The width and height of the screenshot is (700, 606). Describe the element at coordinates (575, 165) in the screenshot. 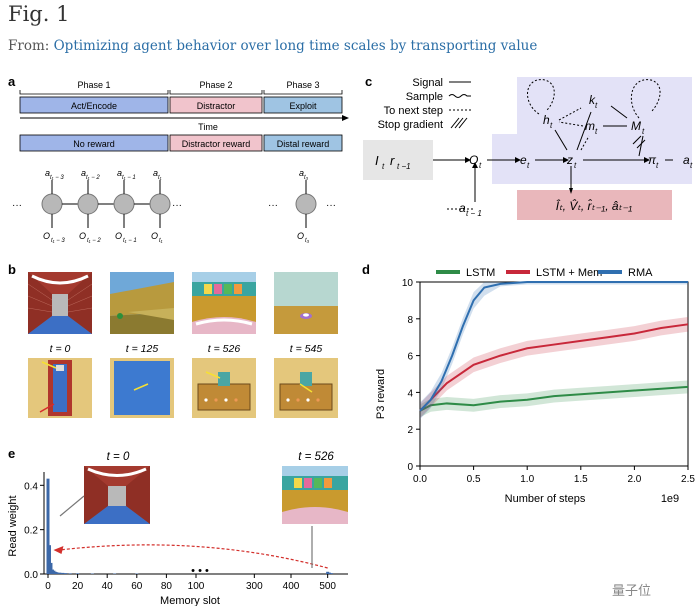

I see `node-z-sub: t` at that location.